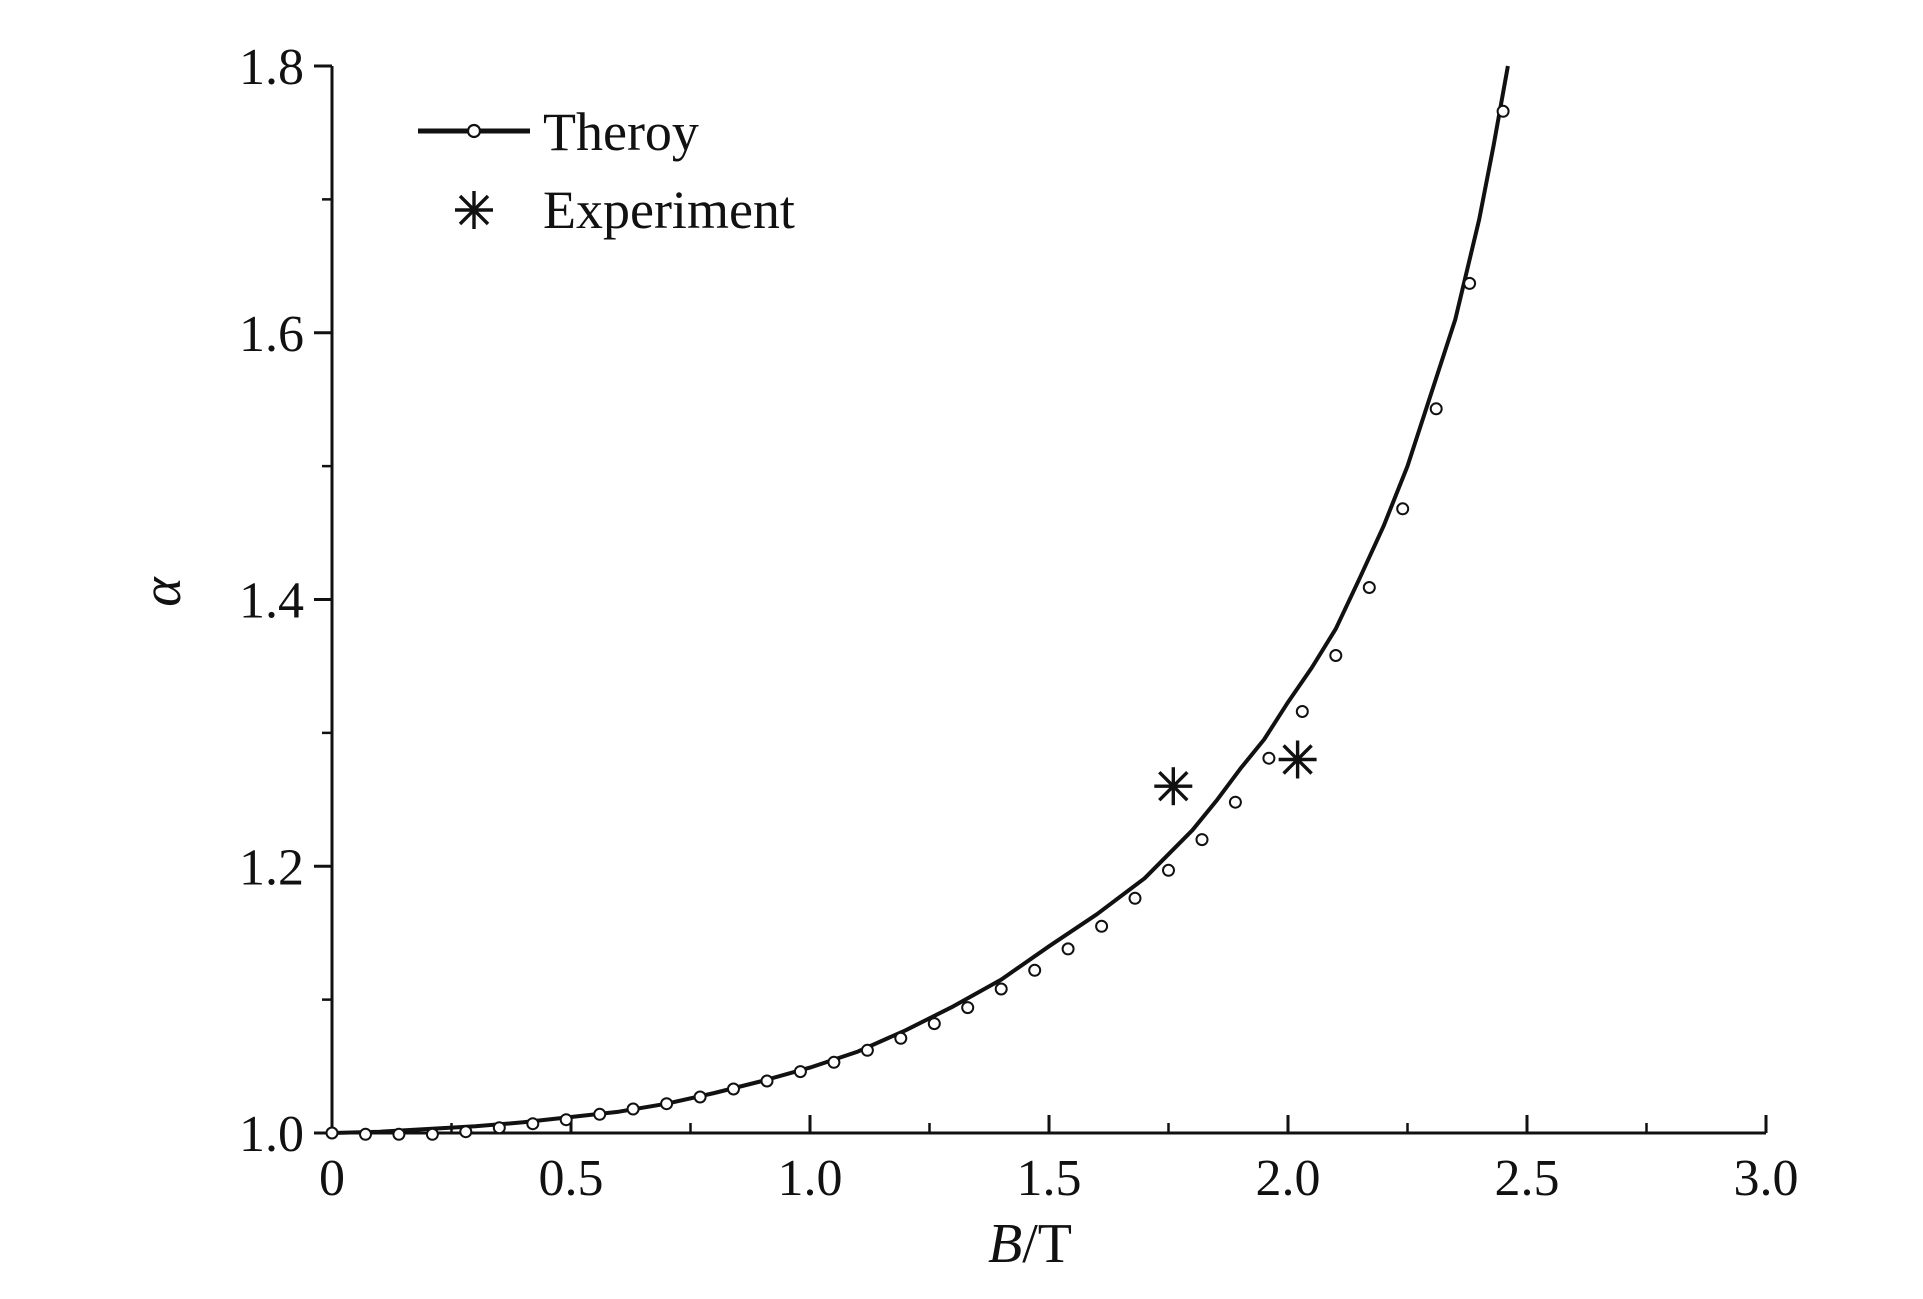 The height and width of the screenshot is (1299, 1923). I want to click on y-tick-label: 1.2, so click(271, 867).